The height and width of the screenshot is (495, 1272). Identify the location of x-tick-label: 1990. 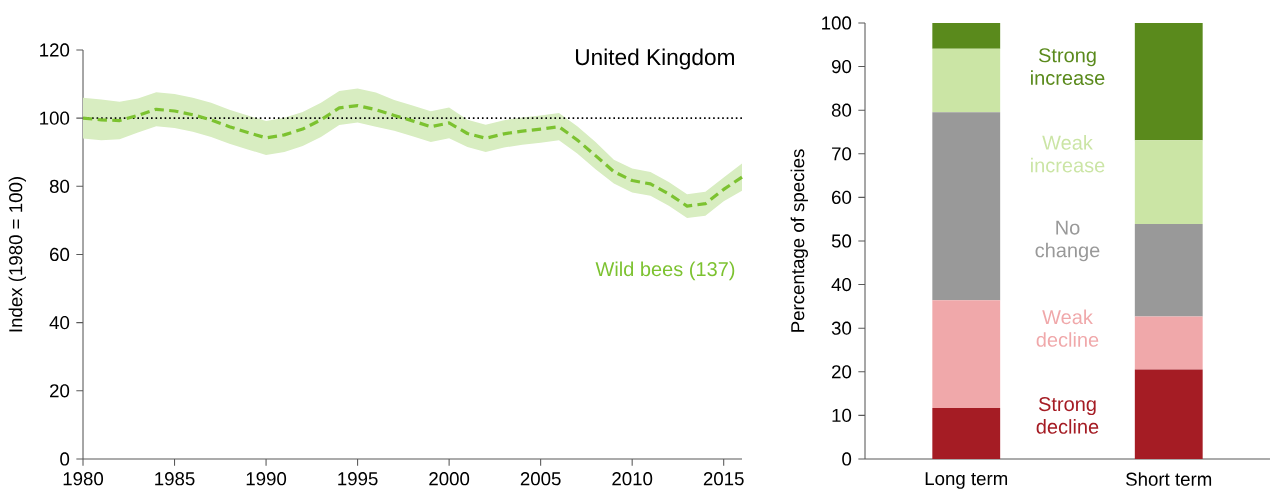
(266, 479).